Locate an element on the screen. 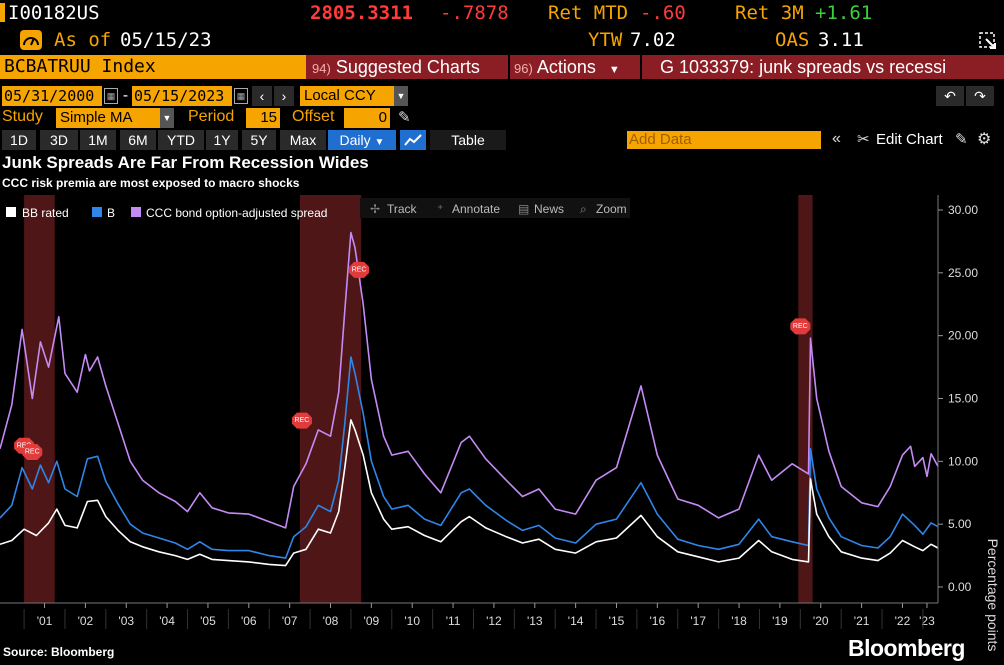  next-arrow-icon: › is located at coordinates (284, 96).